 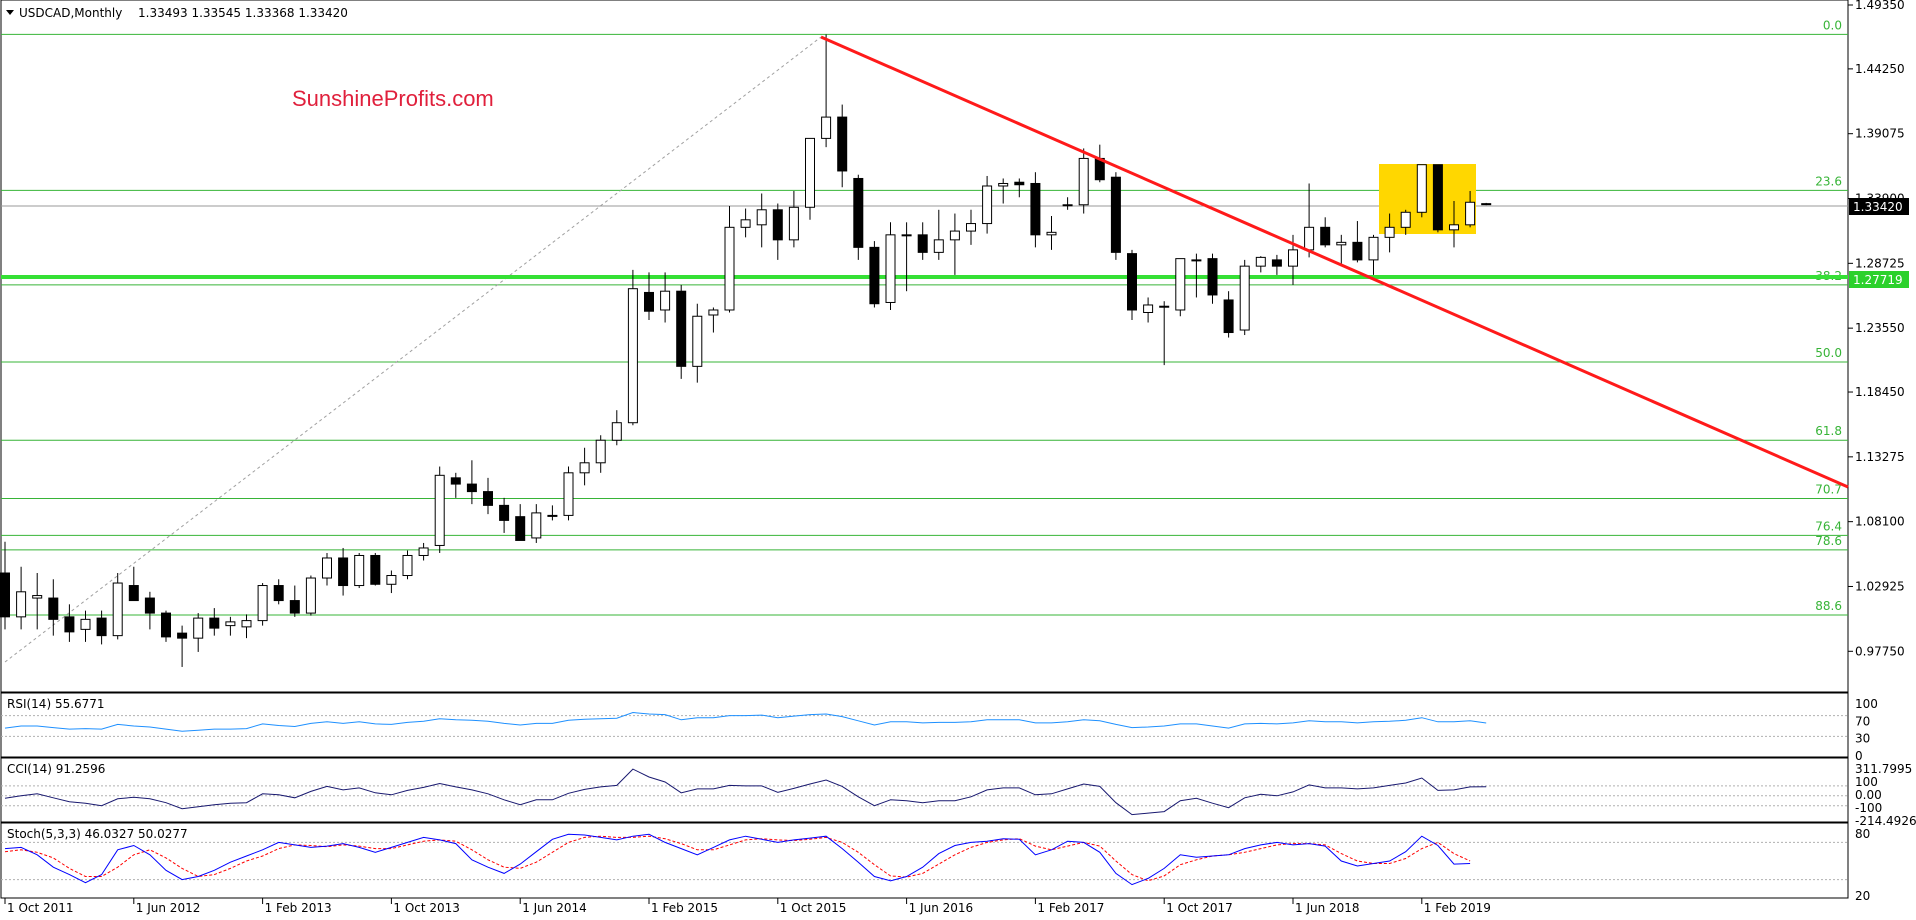 What do you see at coordinates (1327, 908) in the screenshot?
I see `time-tick-label: 1 Jun 2018` at bounding box center [1327, 908].